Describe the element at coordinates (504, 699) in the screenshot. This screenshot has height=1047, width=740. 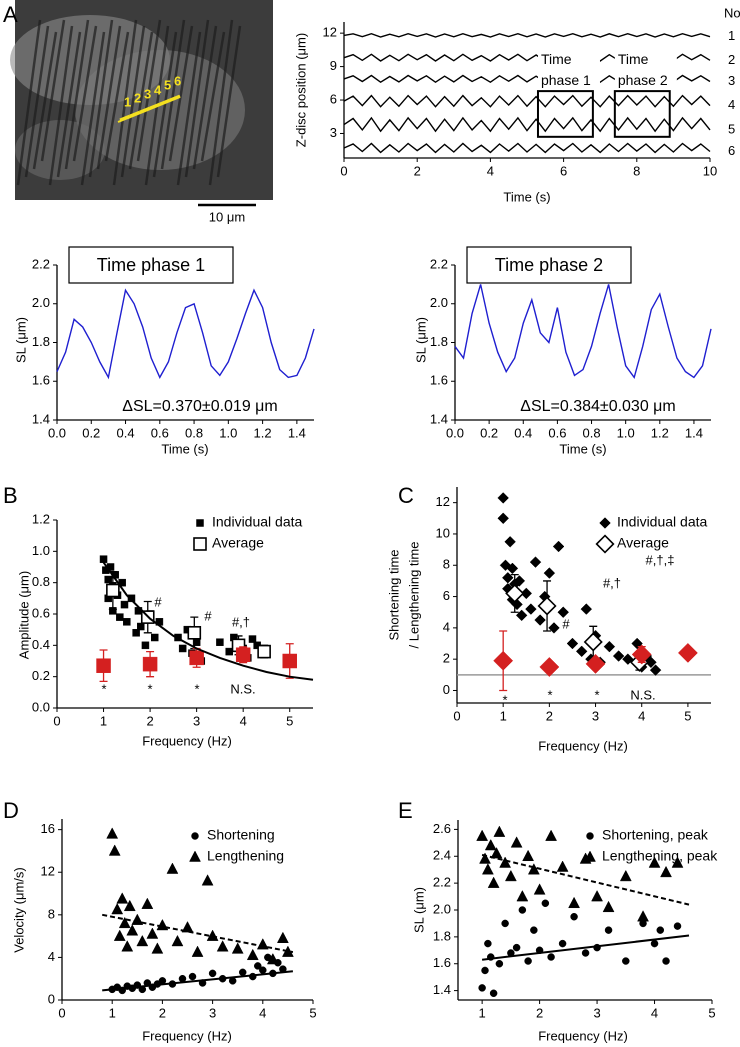
I see `annotation: *` at that location.